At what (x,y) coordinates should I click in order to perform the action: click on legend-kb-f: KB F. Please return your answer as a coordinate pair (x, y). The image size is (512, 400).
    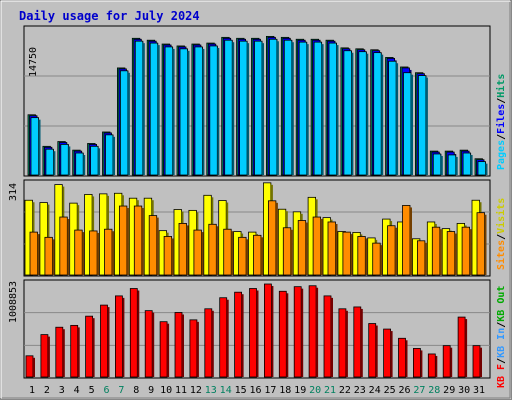
    Looking at the image, I should click on (501, 376).